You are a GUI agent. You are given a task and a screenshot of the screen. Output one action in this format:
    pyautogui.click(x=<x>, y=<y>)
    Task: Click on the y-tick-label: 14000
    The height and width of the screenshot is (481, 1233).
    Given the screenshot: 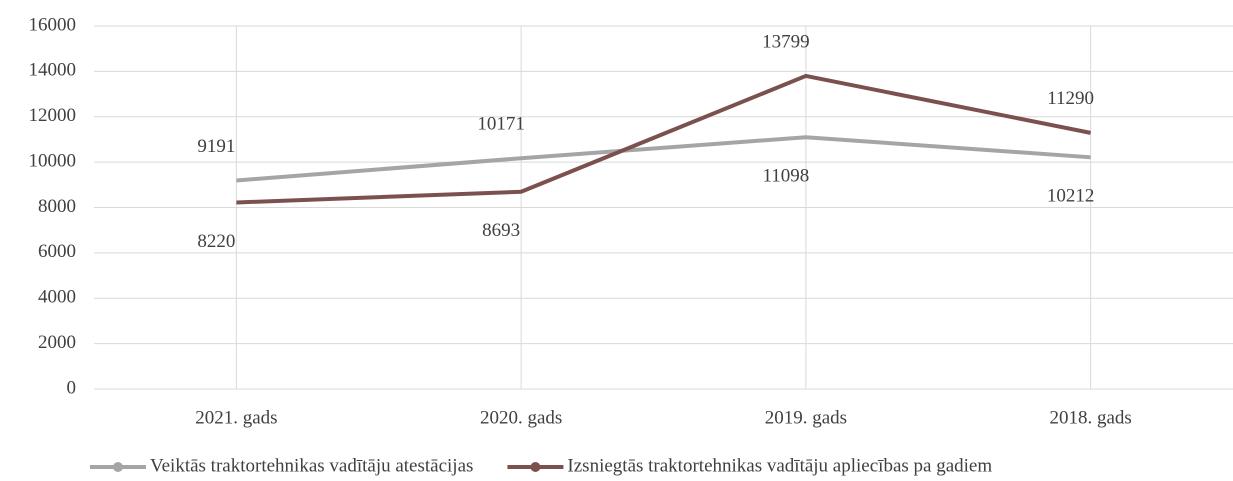 What is the action you would take?
    pyautogui.click(x=53, y=70)
    